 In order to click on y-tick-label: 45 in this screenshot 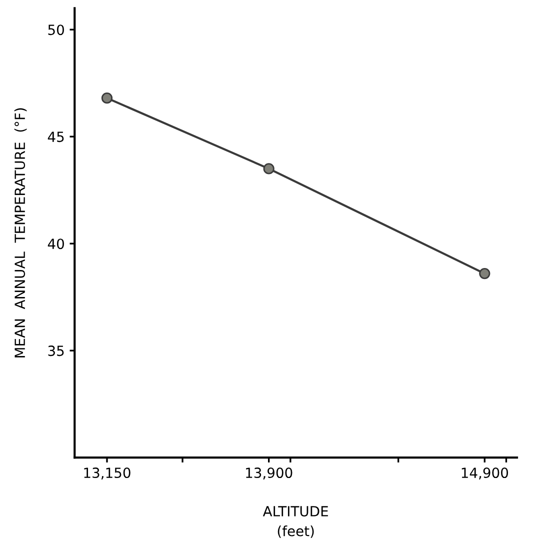, I will do `click(56, 137)`.